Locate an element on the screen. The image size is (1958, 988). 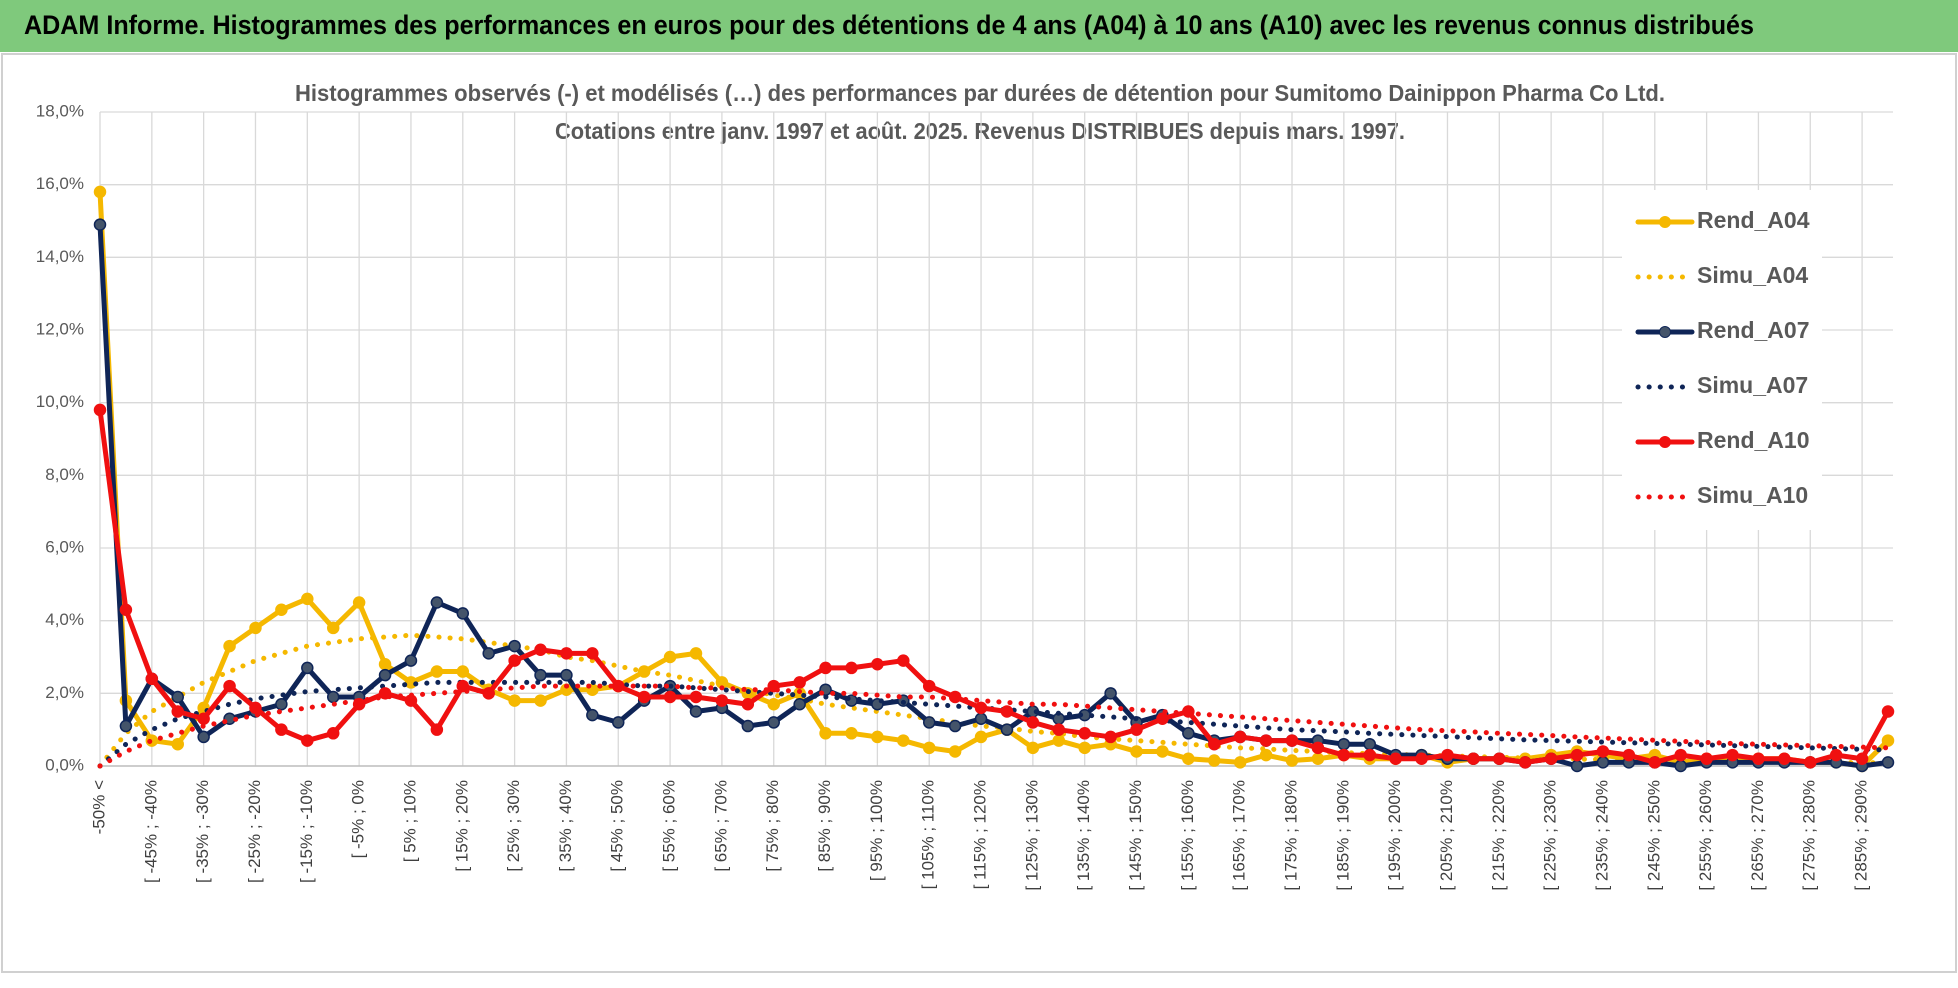
x-tick-label: [ 285% ; 290% is located at coordinates (1861, 835).